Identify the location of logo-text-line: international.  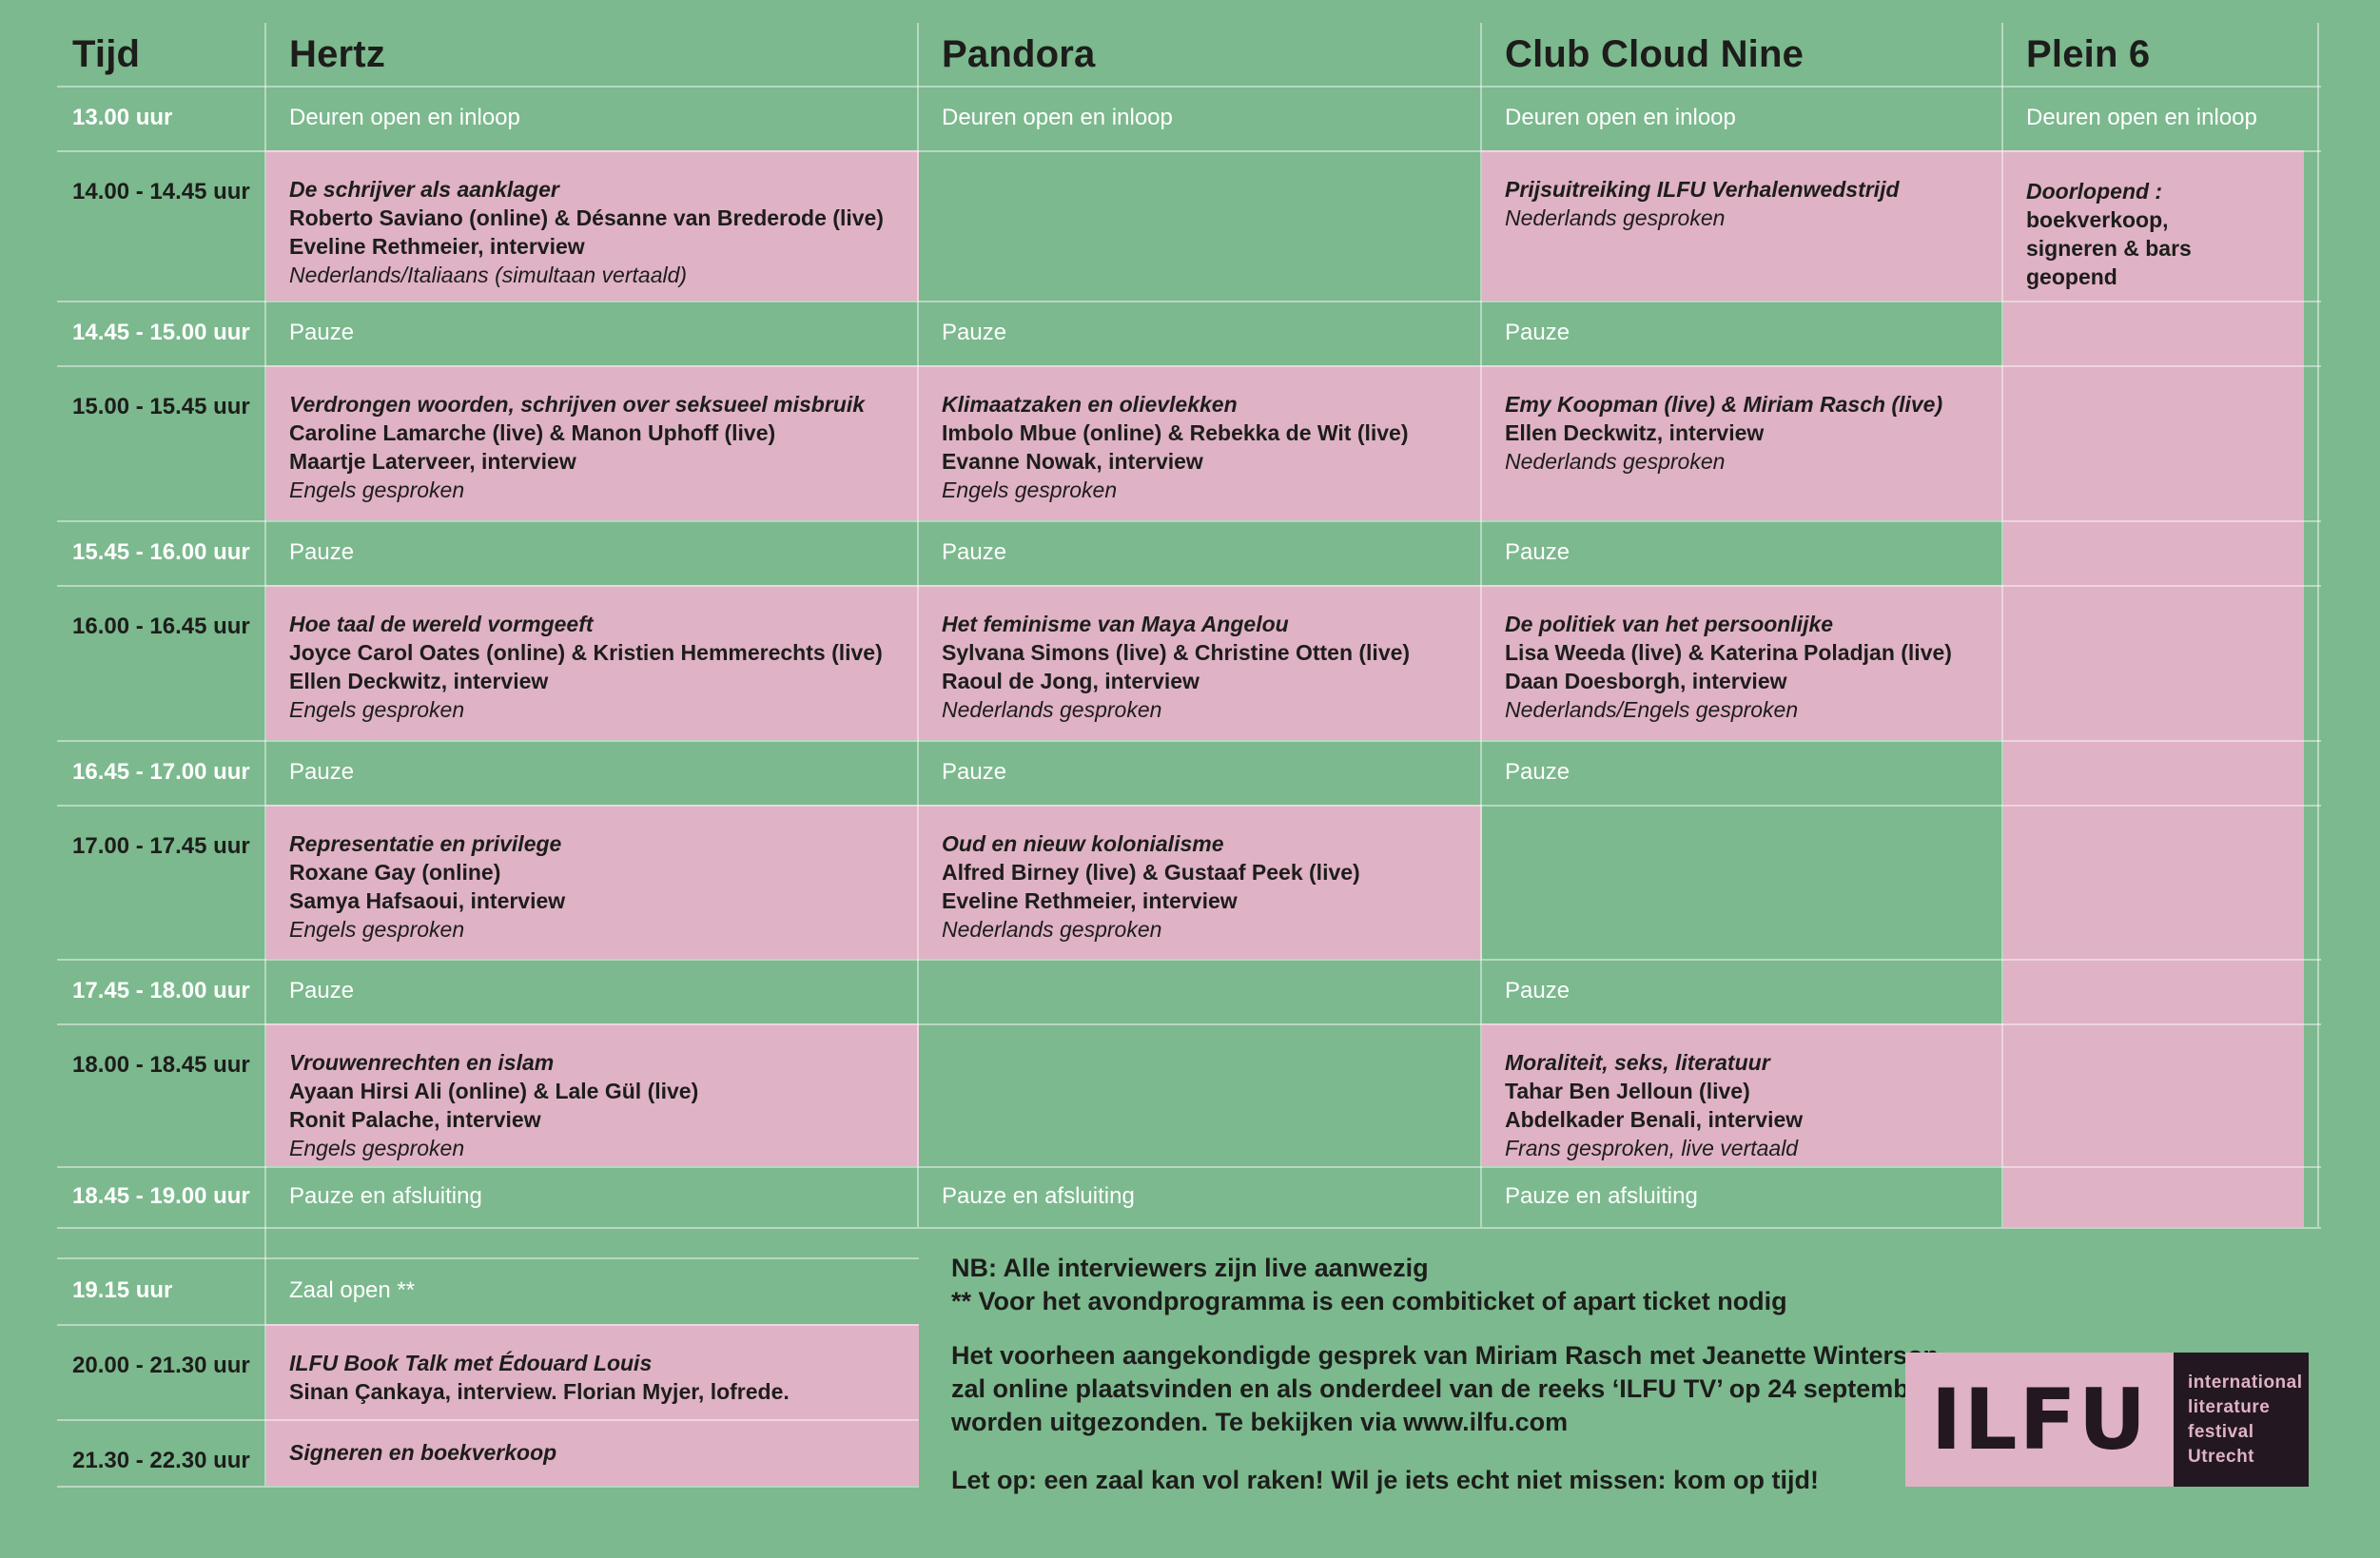
(2245, 1382).